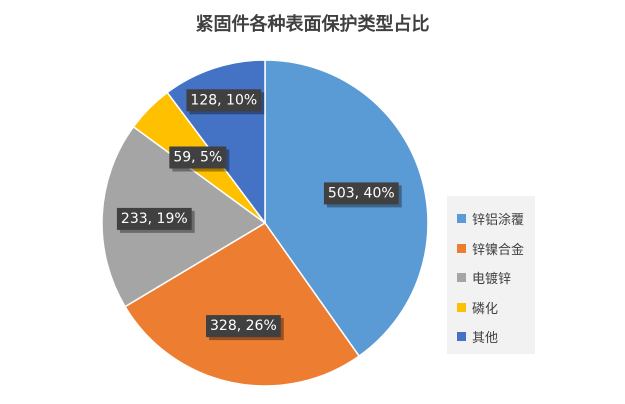 The height and width of the screenshot is (404, 625). I want to click on chart-title: 紧固件各种表面保护类型占比, so click(312, 24).